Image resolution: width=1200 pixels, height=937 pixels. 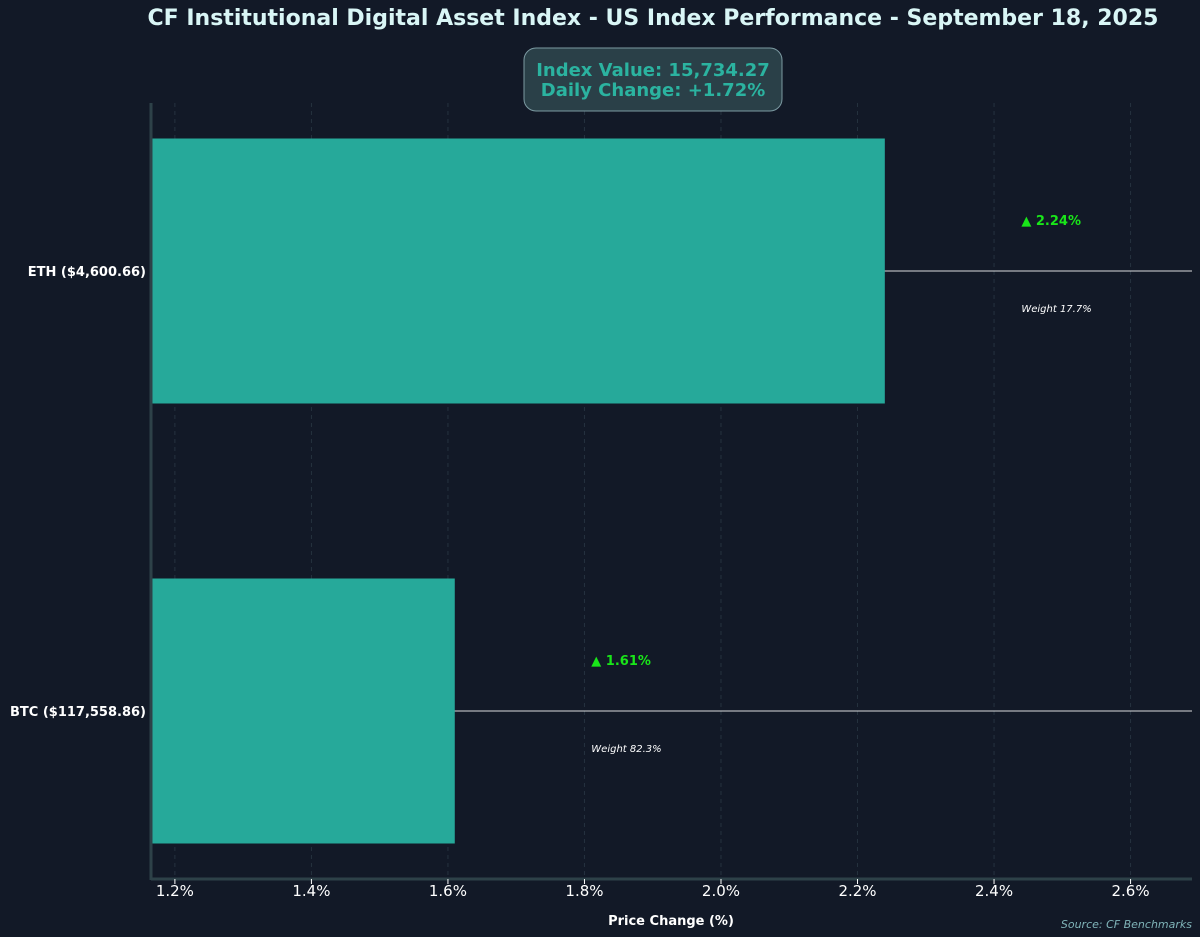 What do you see at coordinates (1131, 891) in the screenshot?
I see `x-tick-label: 2.6%` at bounding box center [1131, 891].